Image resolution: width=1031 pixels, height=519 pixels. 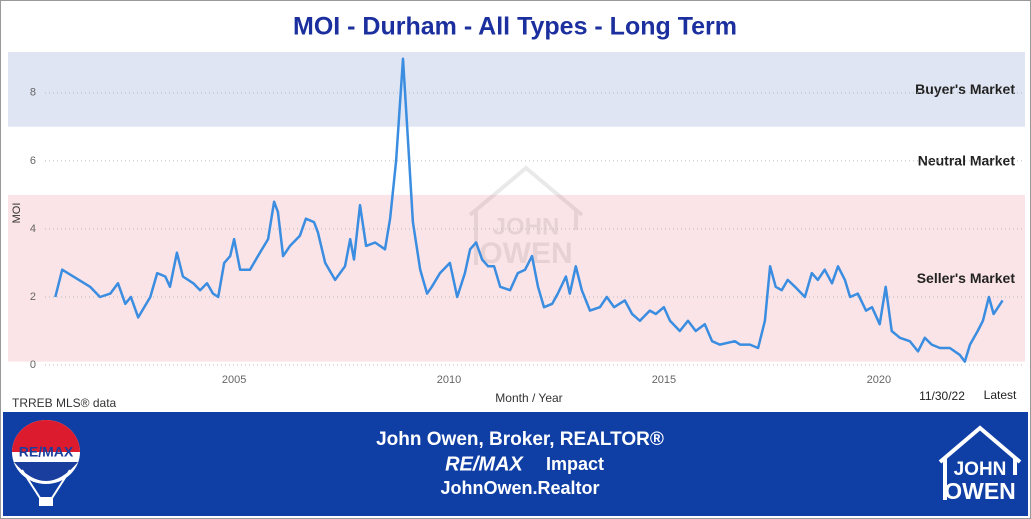 I want to click on y-tick-label: 2, so click(x=33, y=297).